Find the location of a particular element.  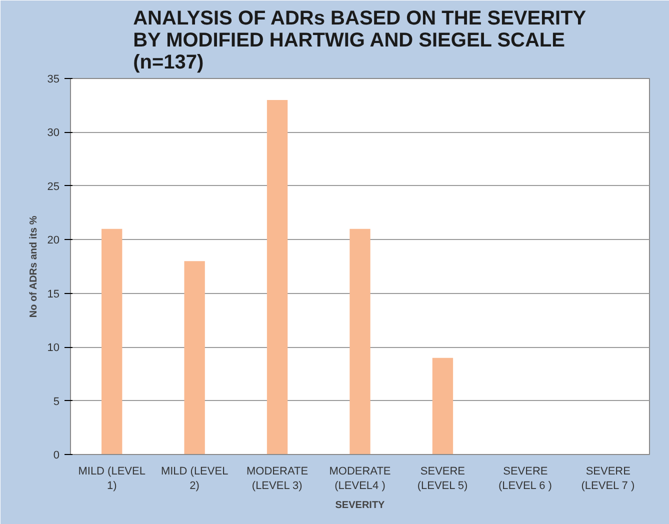

y-tick-label: 5 is located at coordinates (56, 402).